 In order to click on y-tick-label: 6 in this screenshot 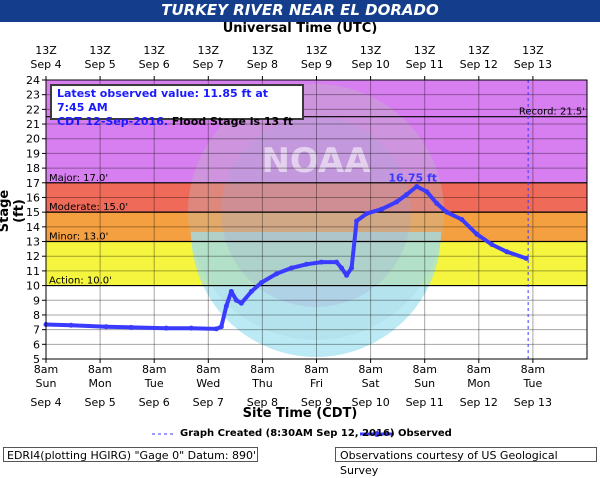, I will do `click(36, 344)`.